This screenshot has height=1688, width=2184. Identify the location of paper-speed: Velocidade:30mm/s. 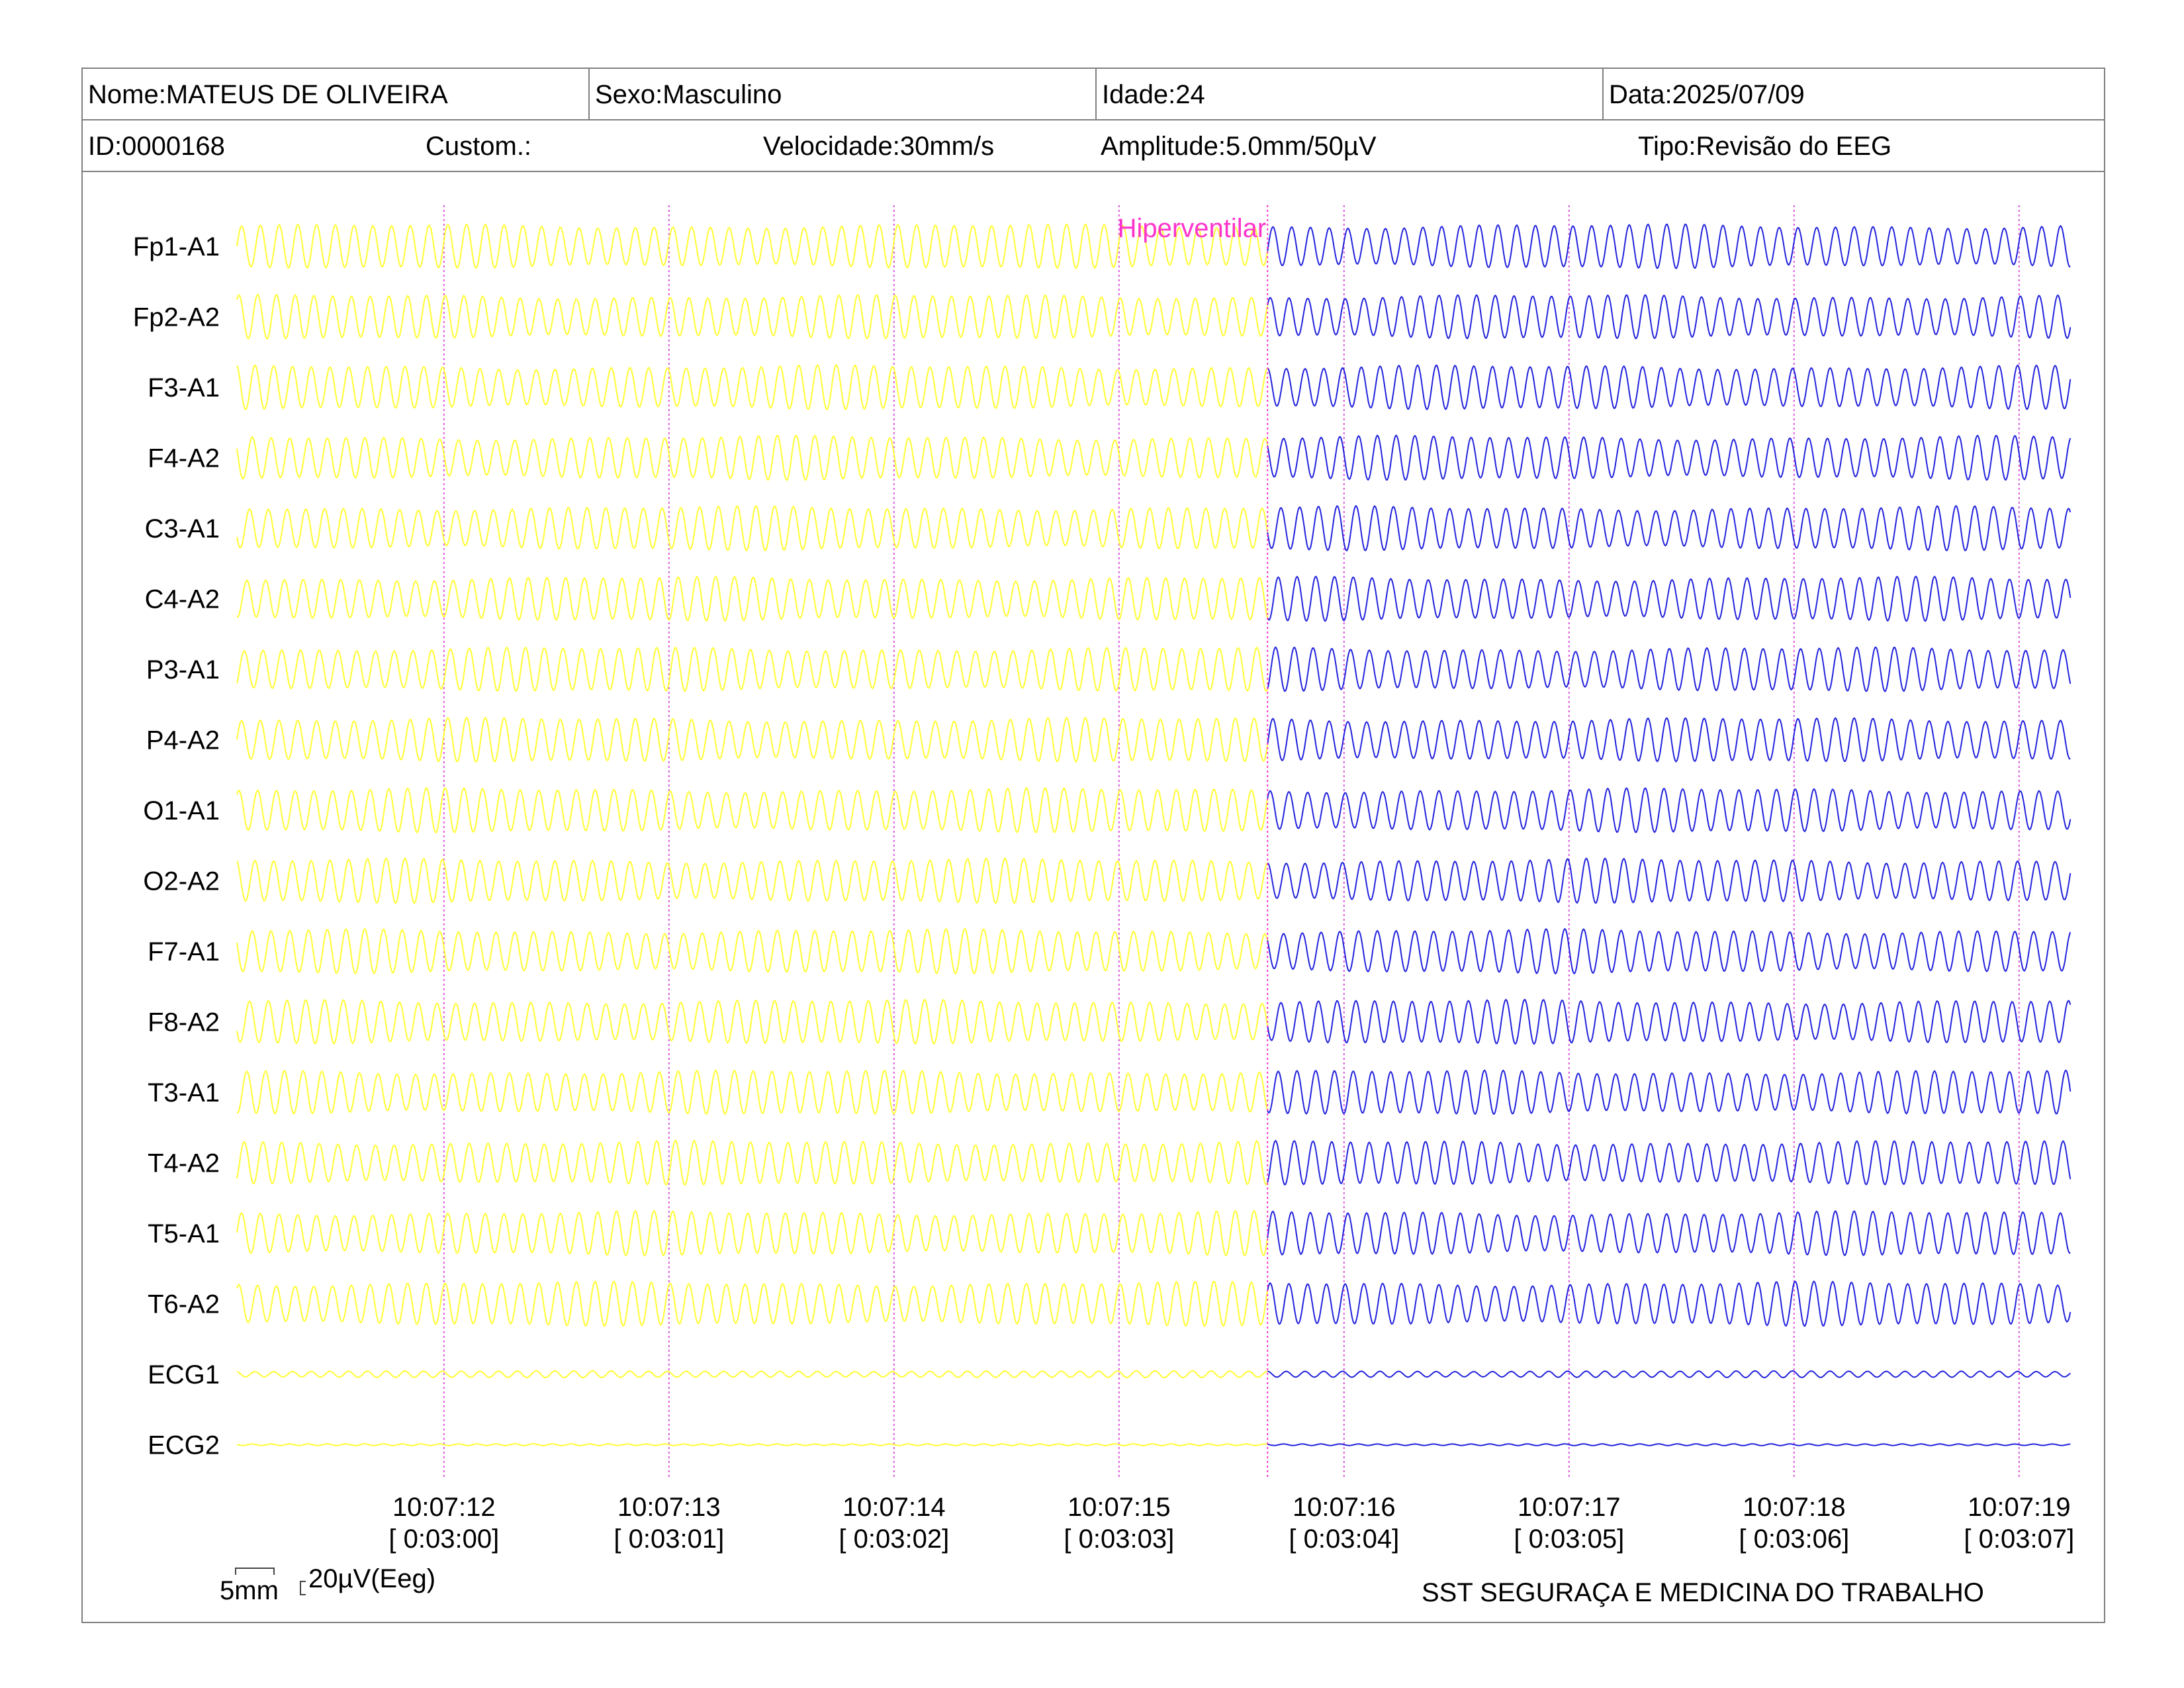
(879, 146).